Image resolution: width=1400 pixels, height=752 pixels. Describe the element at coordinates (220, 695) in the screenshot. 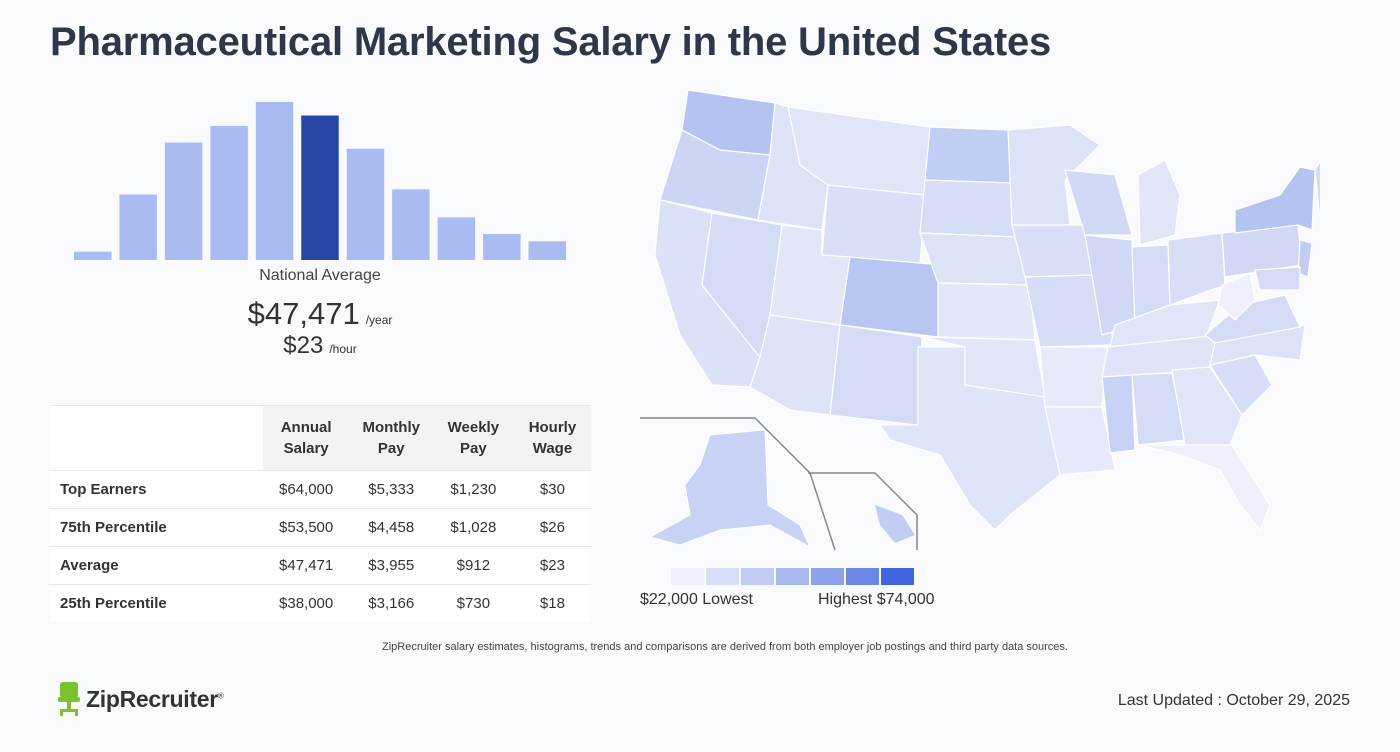

I see `logo-registered-mark: ®` at that location.